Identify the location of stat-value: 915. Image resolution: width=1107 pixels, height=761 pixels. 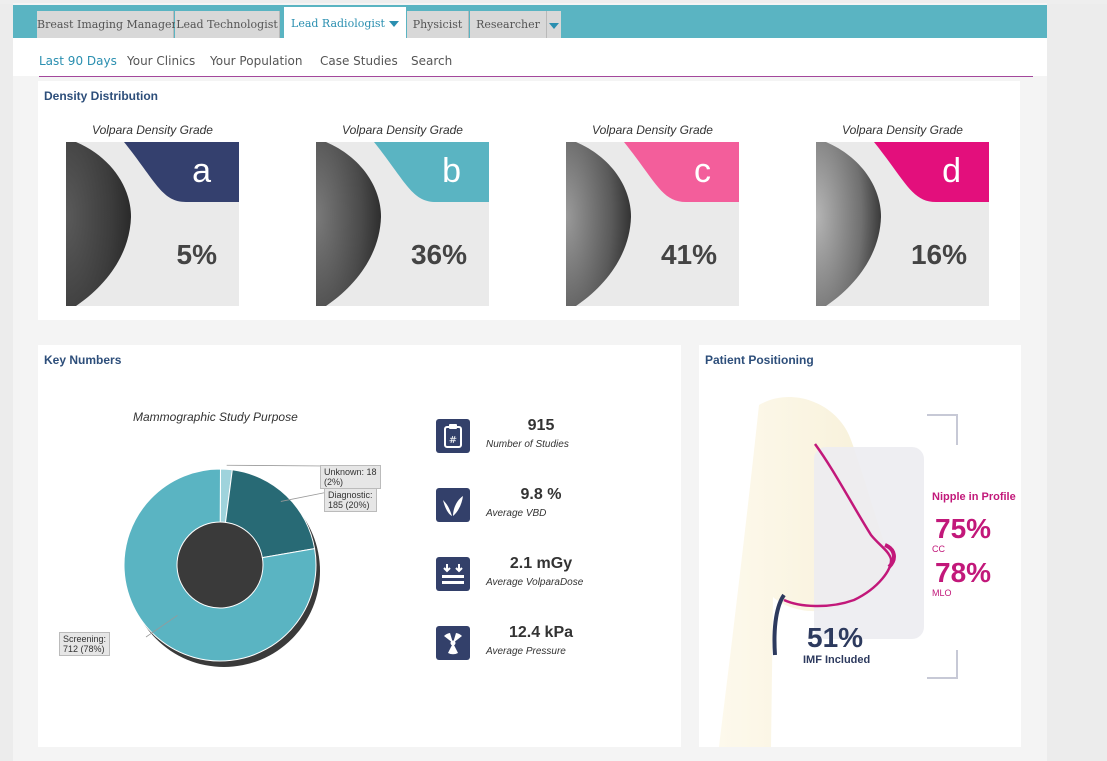
(541, 425).